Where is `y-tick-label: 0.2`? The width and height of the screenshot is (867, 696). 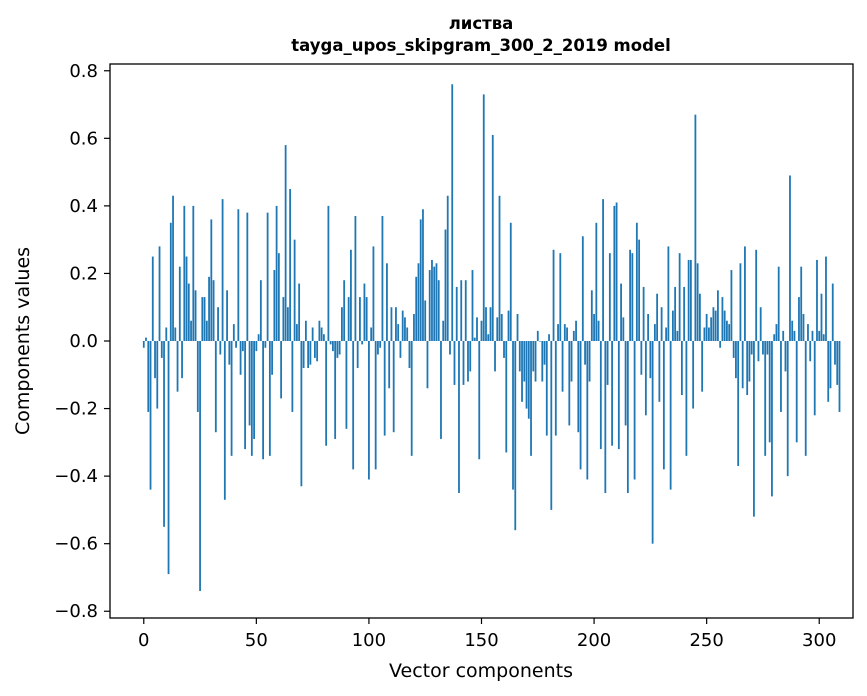
y-tick-label: 0.2 is located at coordinates (83, 273).